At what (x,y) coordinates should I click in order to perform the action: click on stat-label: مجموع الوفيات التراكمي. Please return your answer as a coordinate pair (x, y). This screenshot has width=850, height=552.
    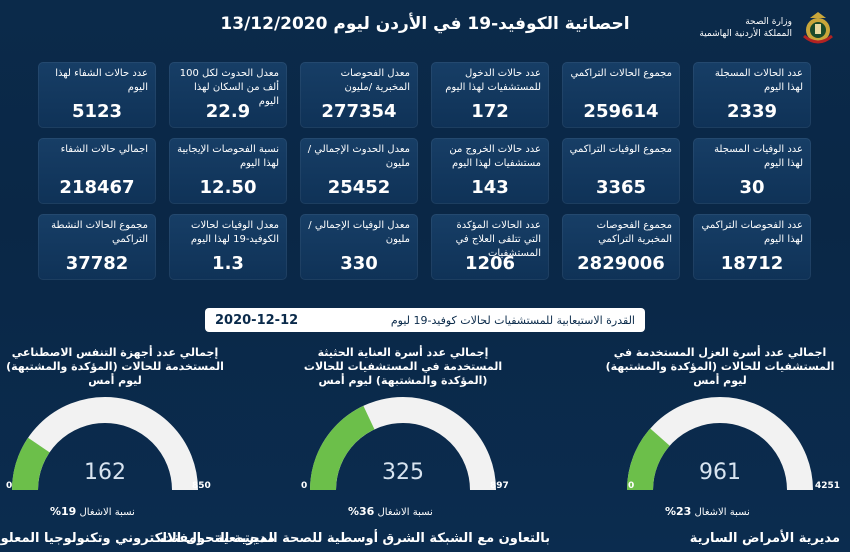
    Looking at the image, I should click on (620, 149).